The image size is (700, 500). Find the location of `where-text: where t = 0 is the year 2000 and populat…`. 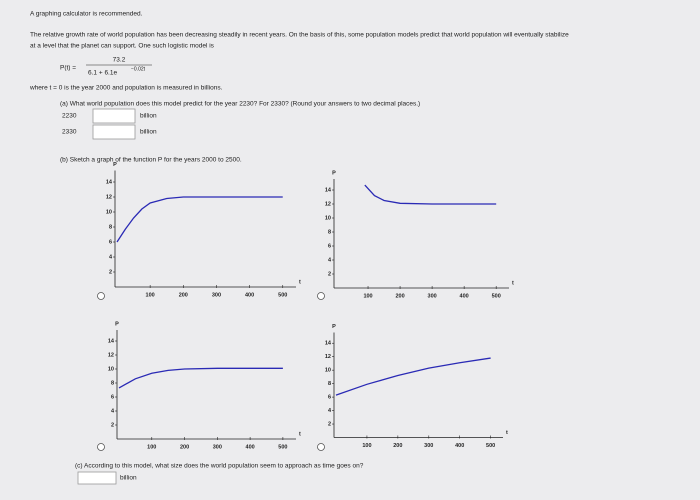

where-text: where t = 0 is the year 2000 and populat… is located at coordinates (126, 88).